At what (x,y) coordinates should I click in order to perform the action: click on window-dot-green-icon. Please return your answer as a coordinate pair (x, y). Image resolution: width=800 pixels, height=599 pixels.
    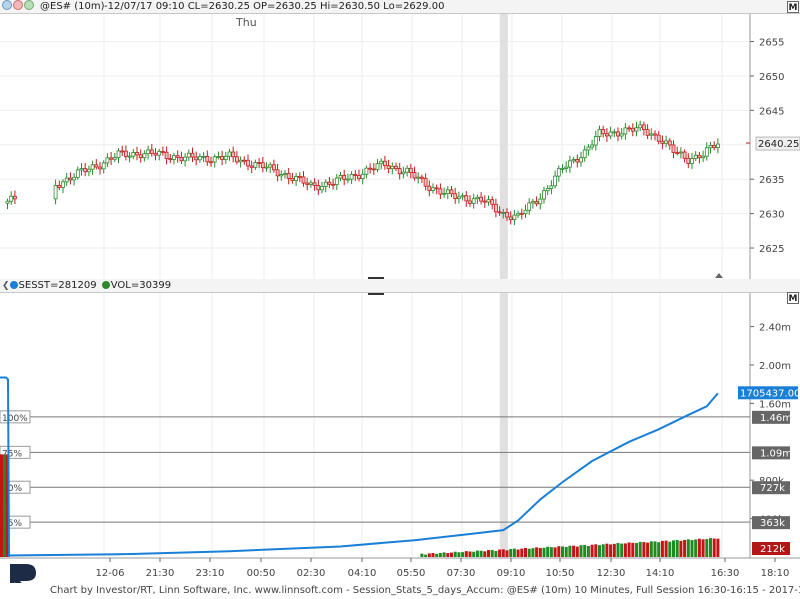
    Looking at the image, I should click on (29, 5).